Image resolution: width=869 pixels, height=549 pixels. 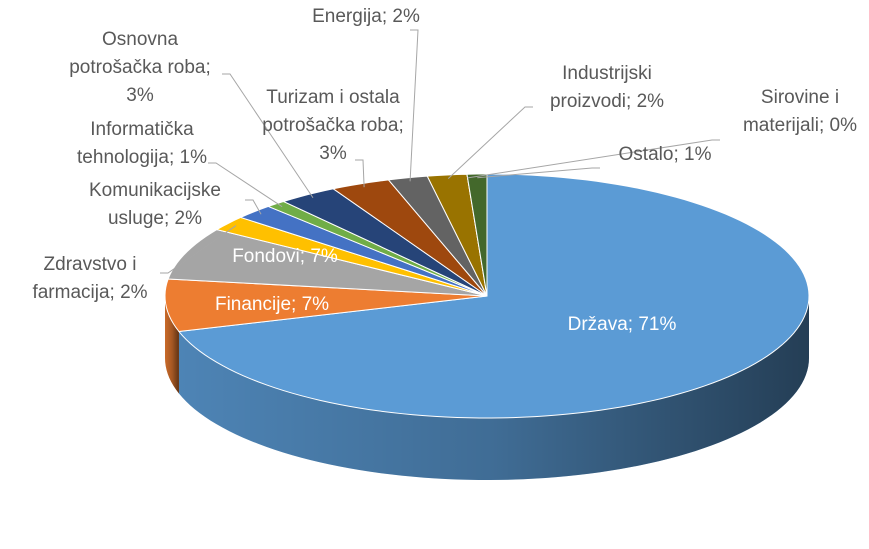 What do you see at coordinates (622, 324) in the screenshot?
I see `data-label: Država; 71%` at bounding box center [622, 324].